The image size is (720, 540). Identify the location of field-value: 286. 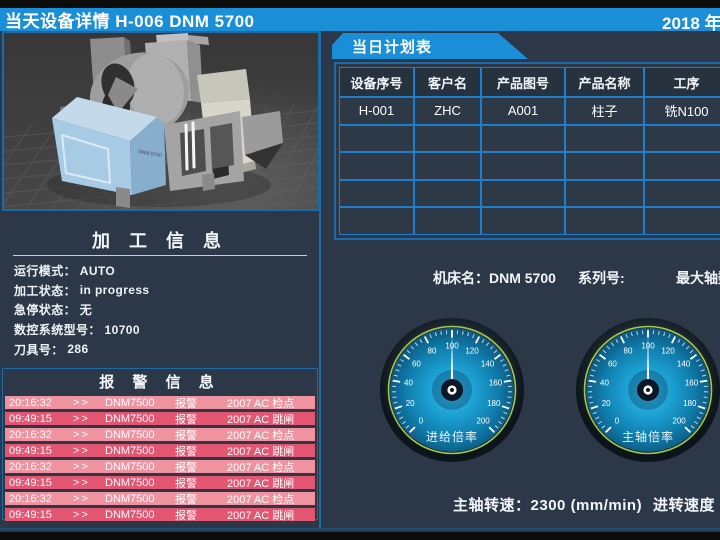
(78, 349).